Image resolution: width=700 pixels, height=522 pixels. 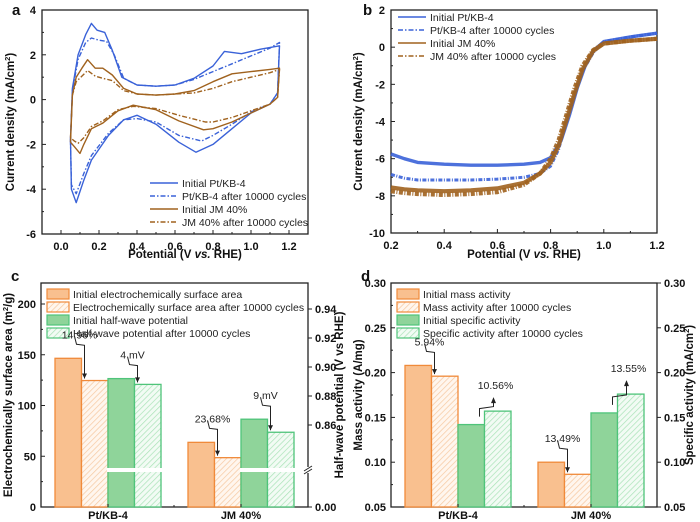 What do you see at coordinates (213, 419) in the screenshot?
I see `annotation-label: 23.68%` at bounding box center [213, 419].